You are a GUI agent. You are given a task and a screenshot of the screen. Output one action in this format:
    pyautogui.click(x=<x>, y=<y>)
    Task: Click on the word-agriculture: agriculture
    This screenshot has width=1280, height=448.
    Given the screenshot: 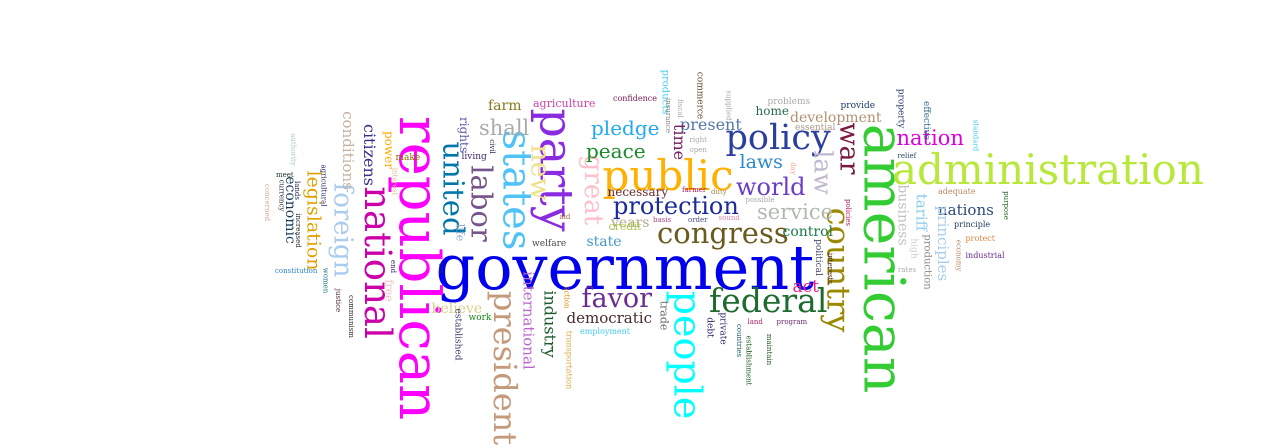 What is the action you would take?
    pyautogui.click(x=564, y=103)
    